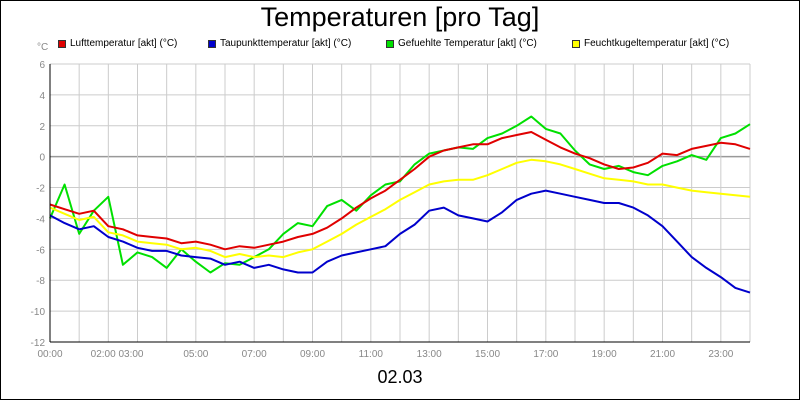 The height and width of the screenshot is (400, 800). What do you see at coordinates (38, 312) in the screenshot?
I see `y-tick-label: -10` at bounding box center [38, 312].